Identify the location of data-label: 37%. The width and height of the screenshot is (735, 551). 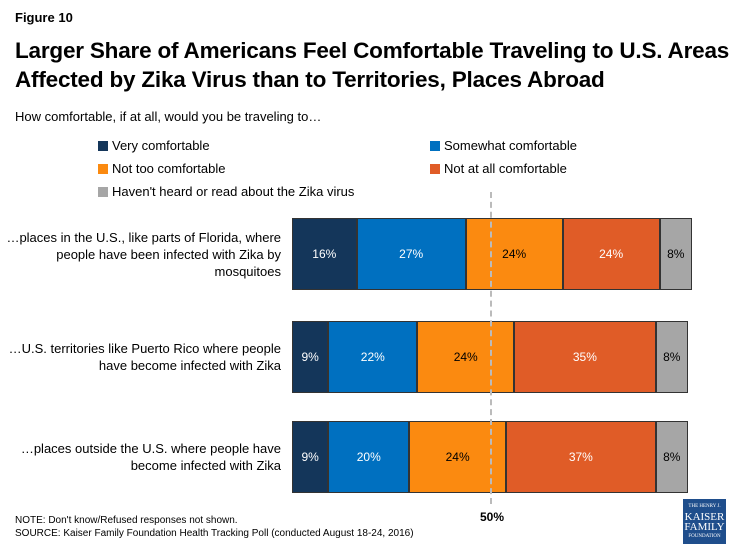
(580, 457).